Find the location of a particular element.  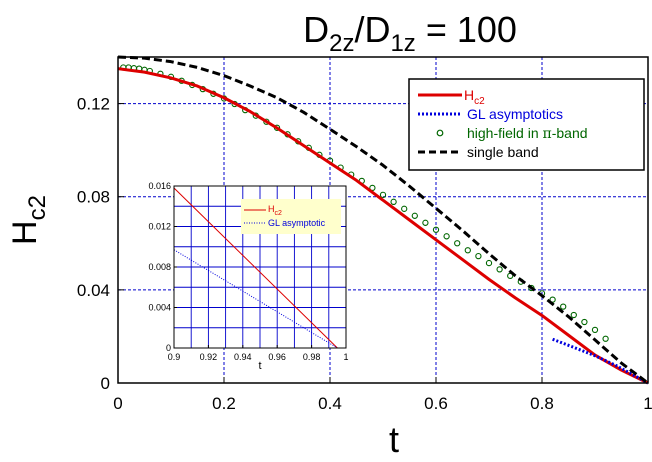

inset-series-gl-asymptotic is located at coordinates (255, 299).